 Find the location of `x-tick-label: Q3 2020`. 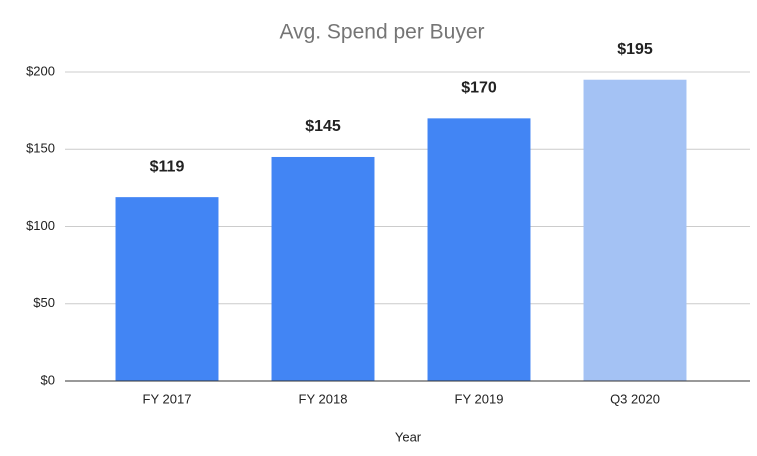

x-tick-label: Q3 2020 is located at coordinates (635, 398).